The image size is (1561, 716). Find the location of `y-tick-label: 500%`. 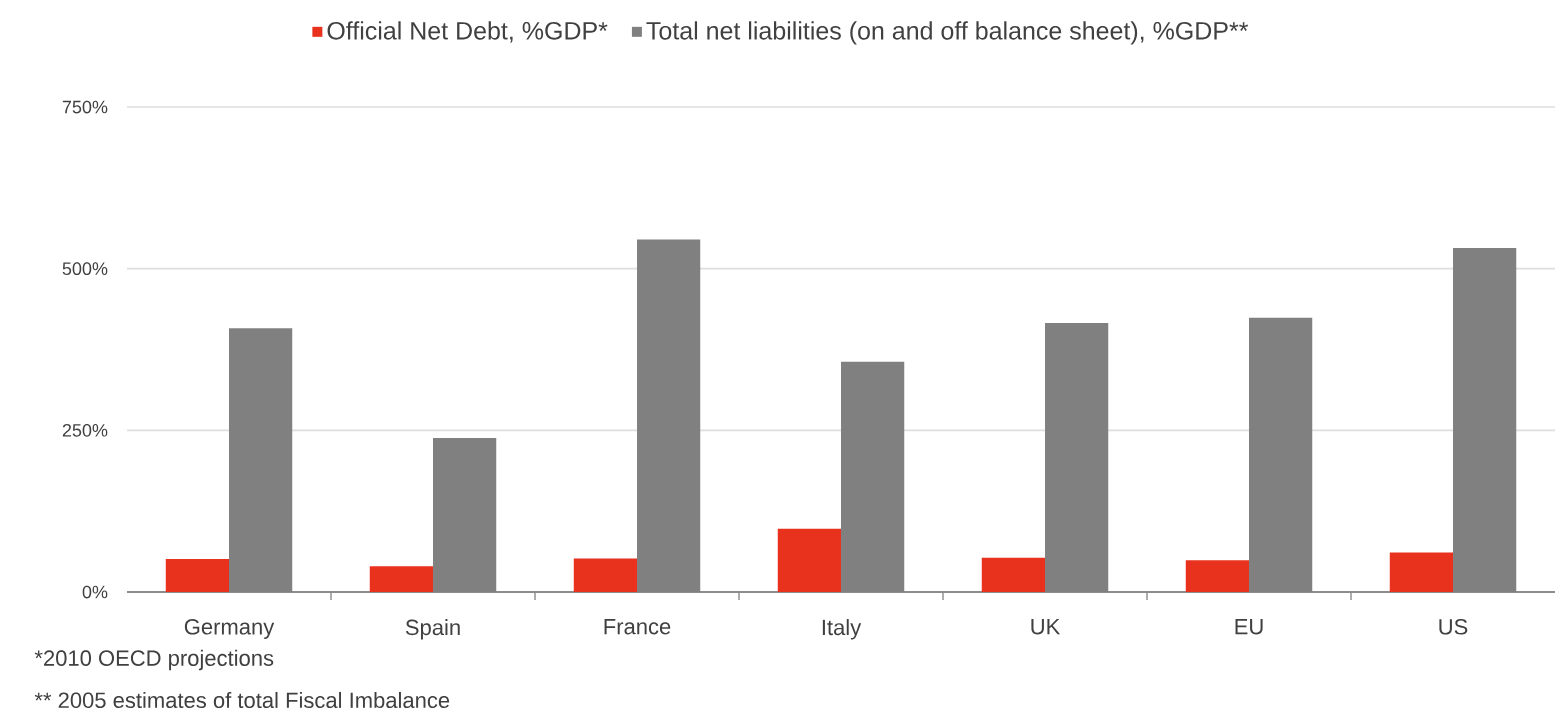

y-tick-label: 500% is located at coordinates (85, 269).